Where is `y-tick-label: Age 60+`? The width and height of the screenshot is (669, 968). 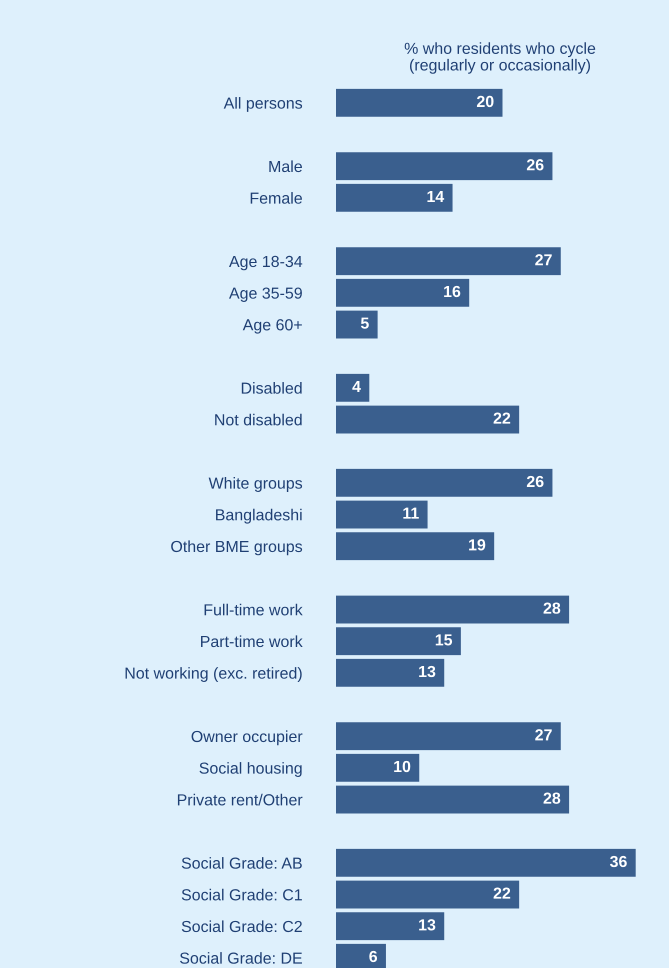
y-tick-label: Age 60+ is located at coordinates (272, 326).